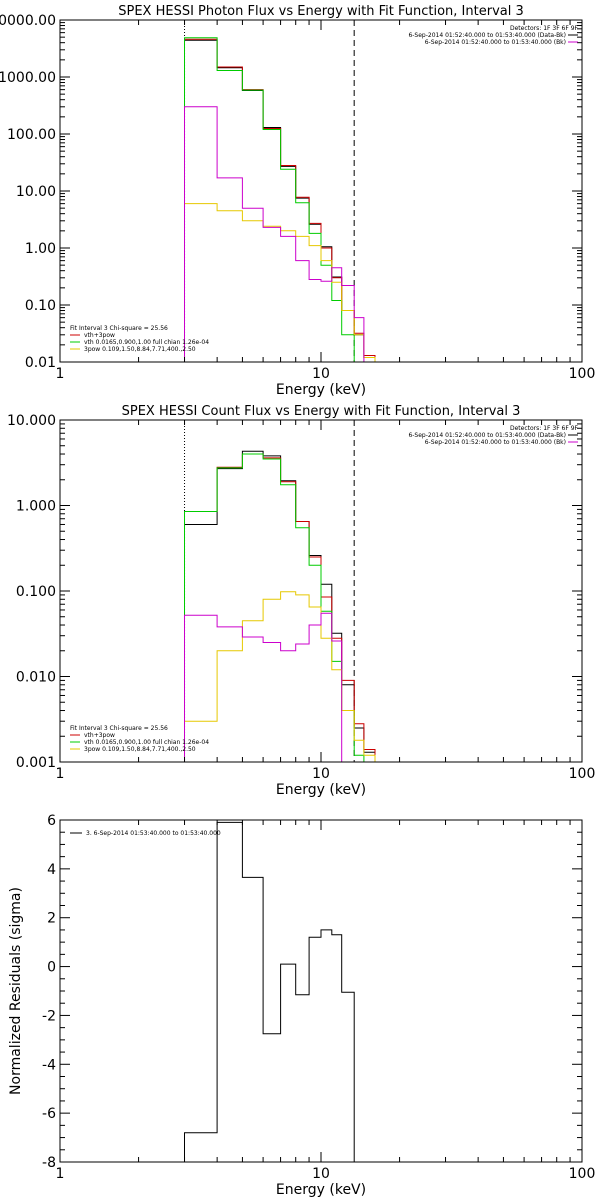 Image resolution: width=600 pixels, height=1200 pixels. Describe the element at coordinates (40, 363) in the screenshot. I see `y-tick-label: 0.01` at that location.